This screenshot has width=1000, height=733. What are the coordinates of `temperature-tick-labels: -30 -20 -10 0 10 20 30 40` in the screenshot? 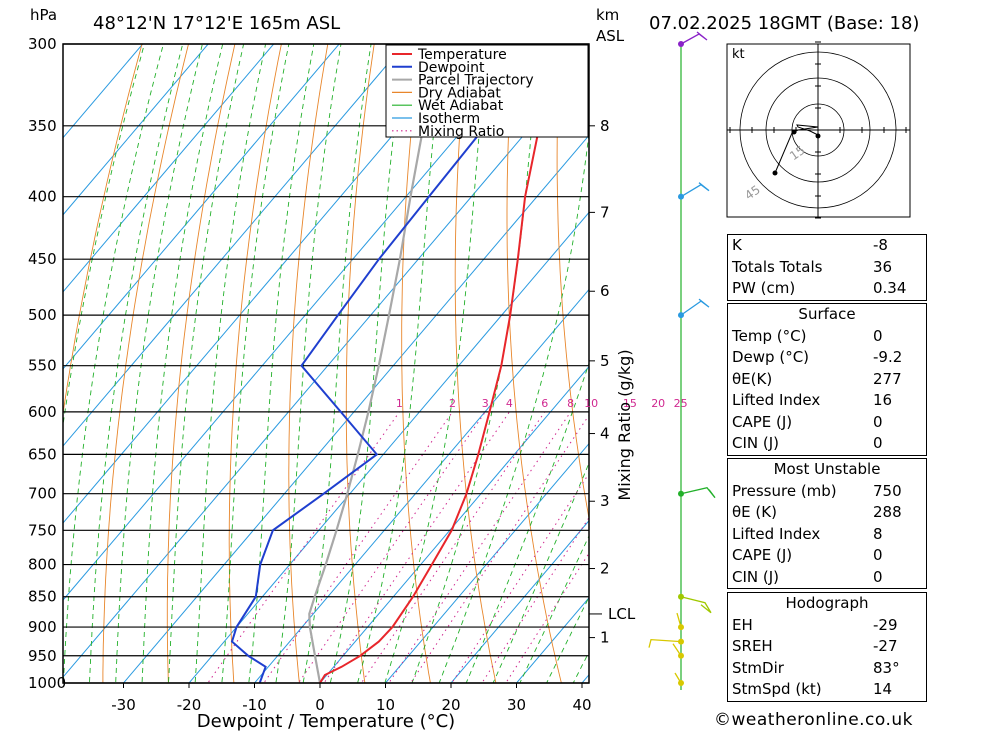 It's located at (351, 698).